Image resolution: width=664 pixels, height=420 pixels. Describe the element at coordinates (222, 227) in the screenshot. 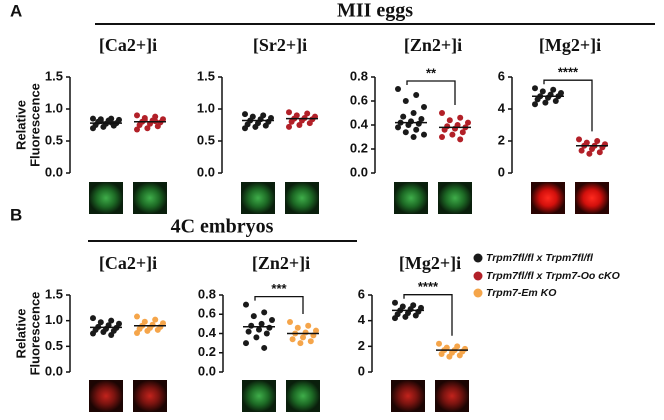

I see `panel-title: 4C embryos` at that location.